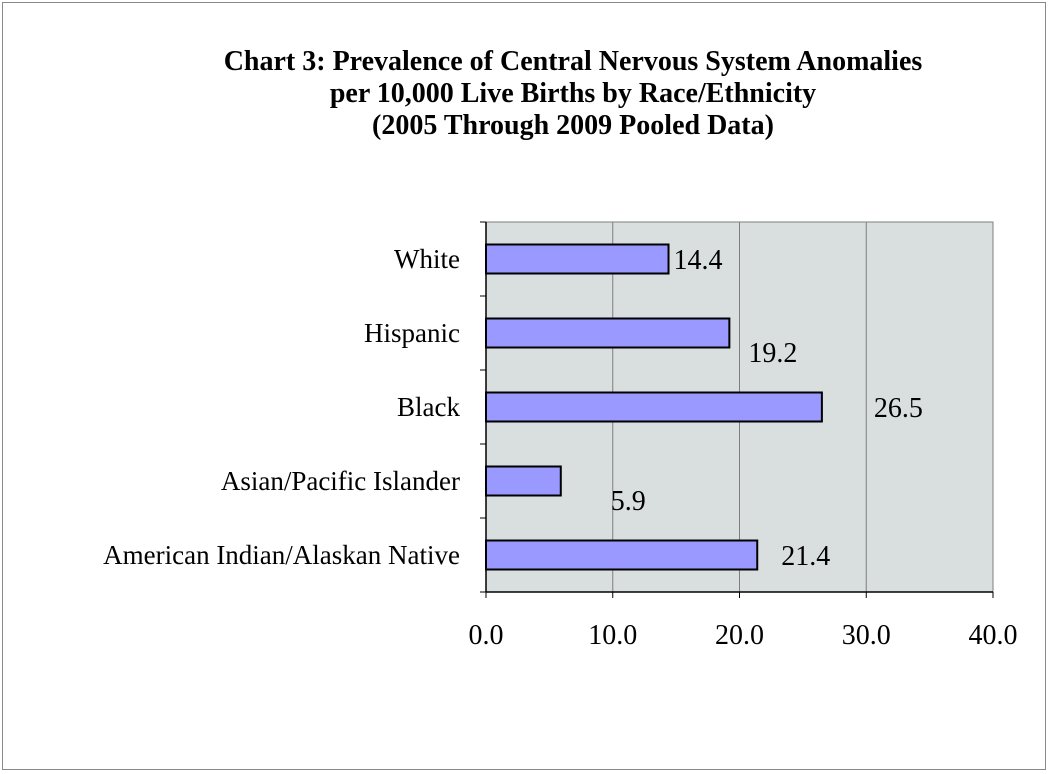 This screenshot has width=1050, height=774. What do you see at coordinates (340, 481) in the screenshot?
I see `category-label: Asian/Pacific Islander` at bounding box center [340, 481].